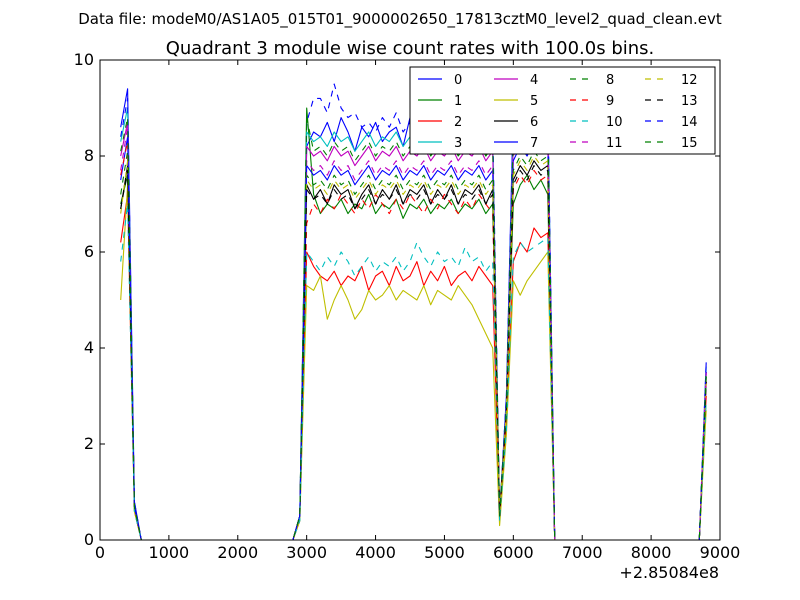  Describe the element at coordinates (458, 80) in the screenshot. I see `legend-label-0: 0` at that location.